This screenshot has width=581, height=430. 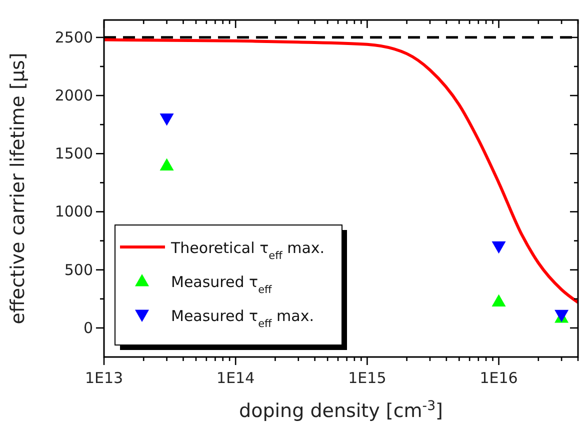 I want to click on y-axis-title: effective carrier lifetime [µs], so click(x=18, y=188).